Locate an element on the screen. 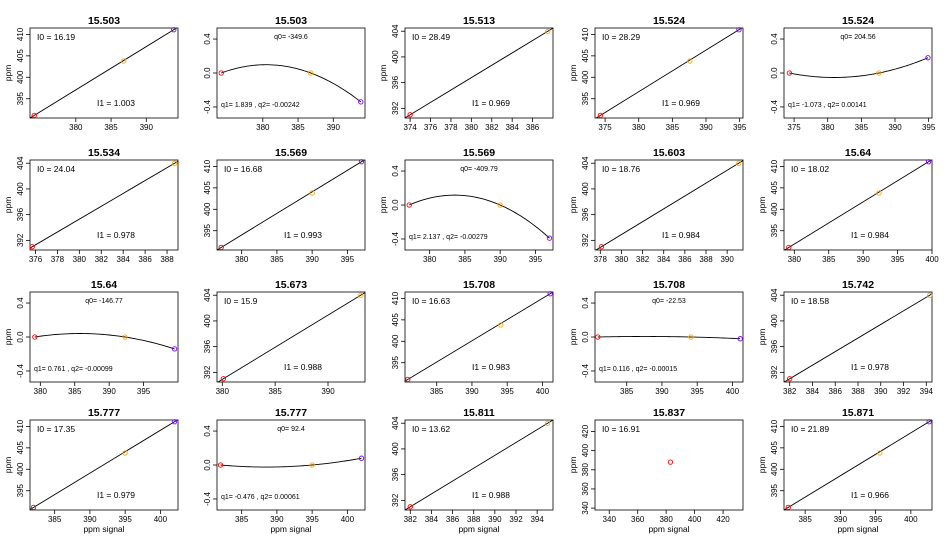  plot-title: 15.708 is located at coordinates (479, 285).